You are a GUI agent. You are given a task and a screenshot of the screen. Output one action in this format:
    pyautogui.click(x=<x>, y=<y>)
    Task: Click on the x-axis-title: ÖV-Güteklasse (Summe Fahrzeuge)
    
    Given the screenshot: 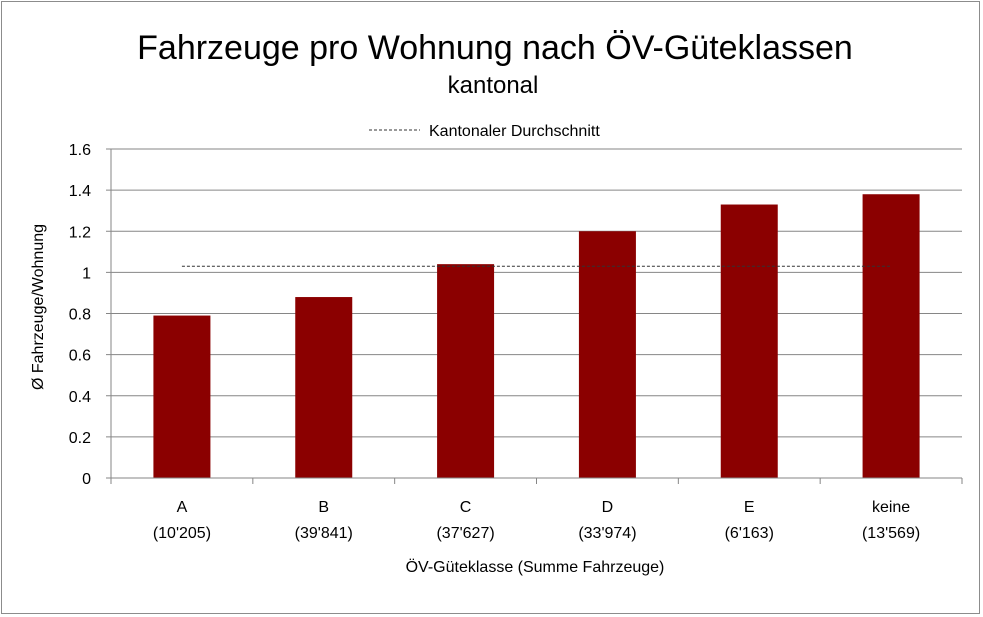 What is the action you would take?
    pyautogui.click(x=535, y=567)
    